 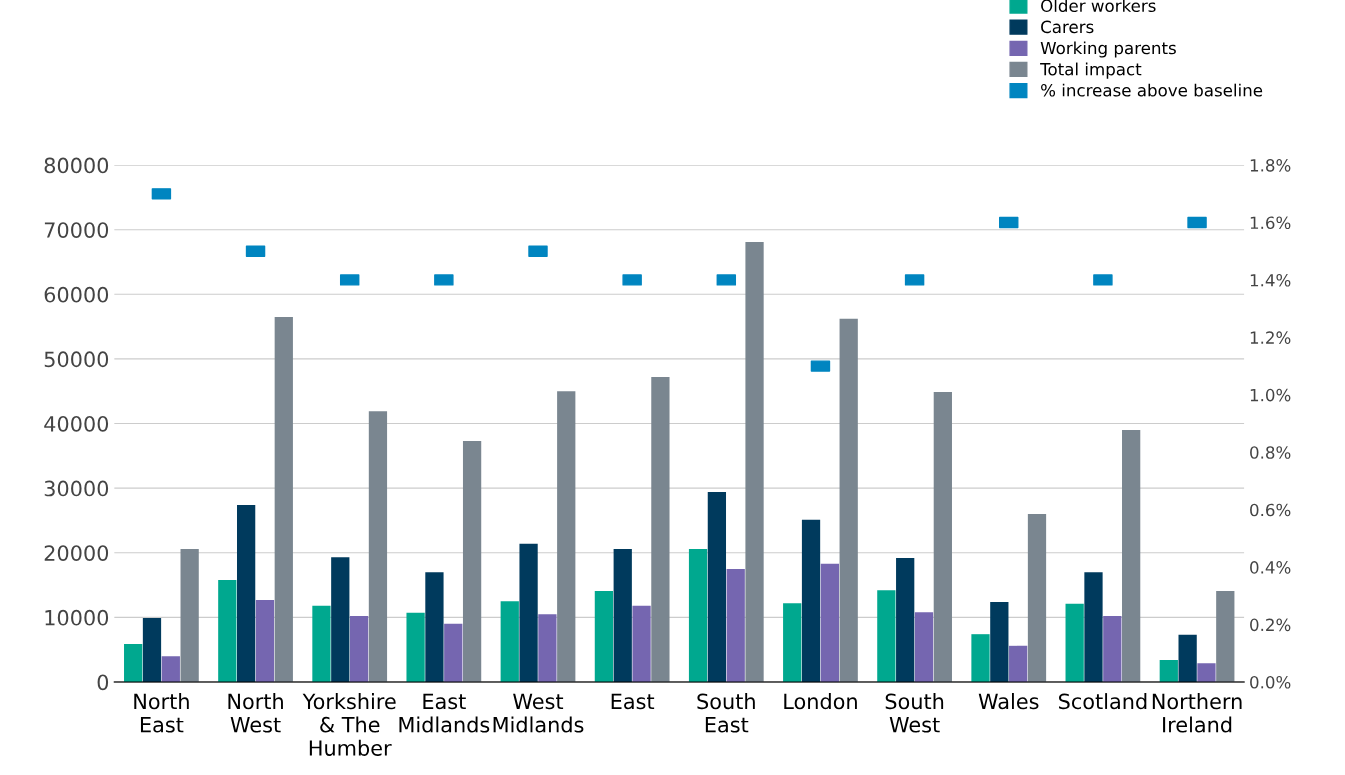 What do you see at coordinates (1270, 280) in the screenshot?
I see `y2-tick-label: 1.4%` at bounding box center [1270, 280].